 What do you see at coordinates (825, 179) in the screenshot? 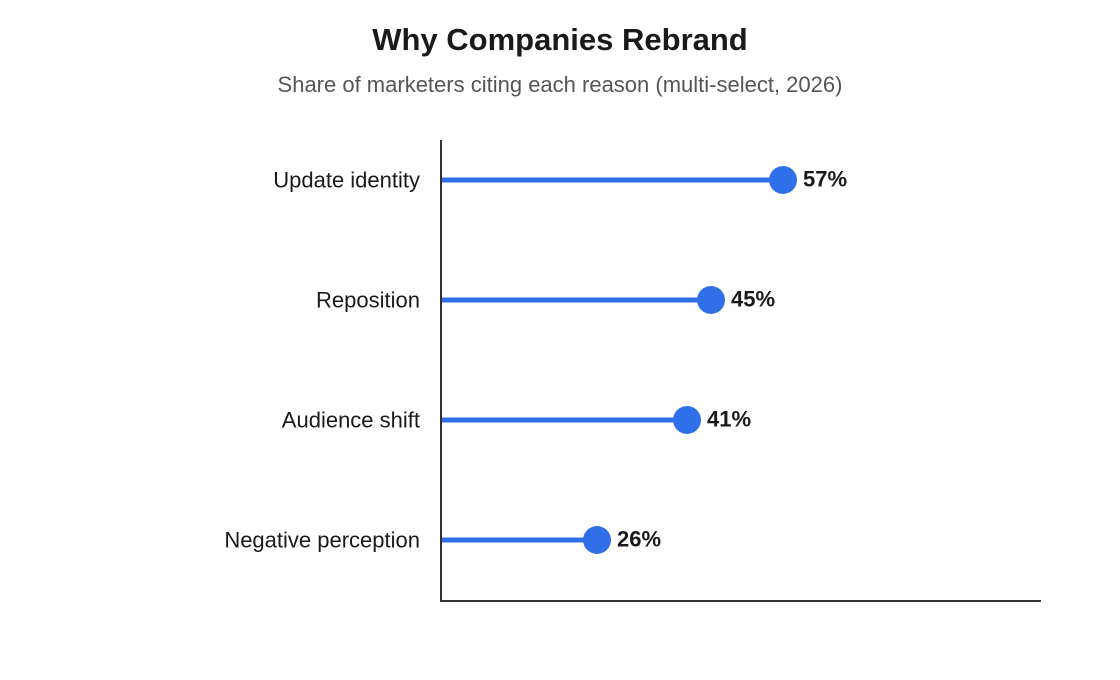
I see `value-label: 57%` at bounding box center [825, 179].